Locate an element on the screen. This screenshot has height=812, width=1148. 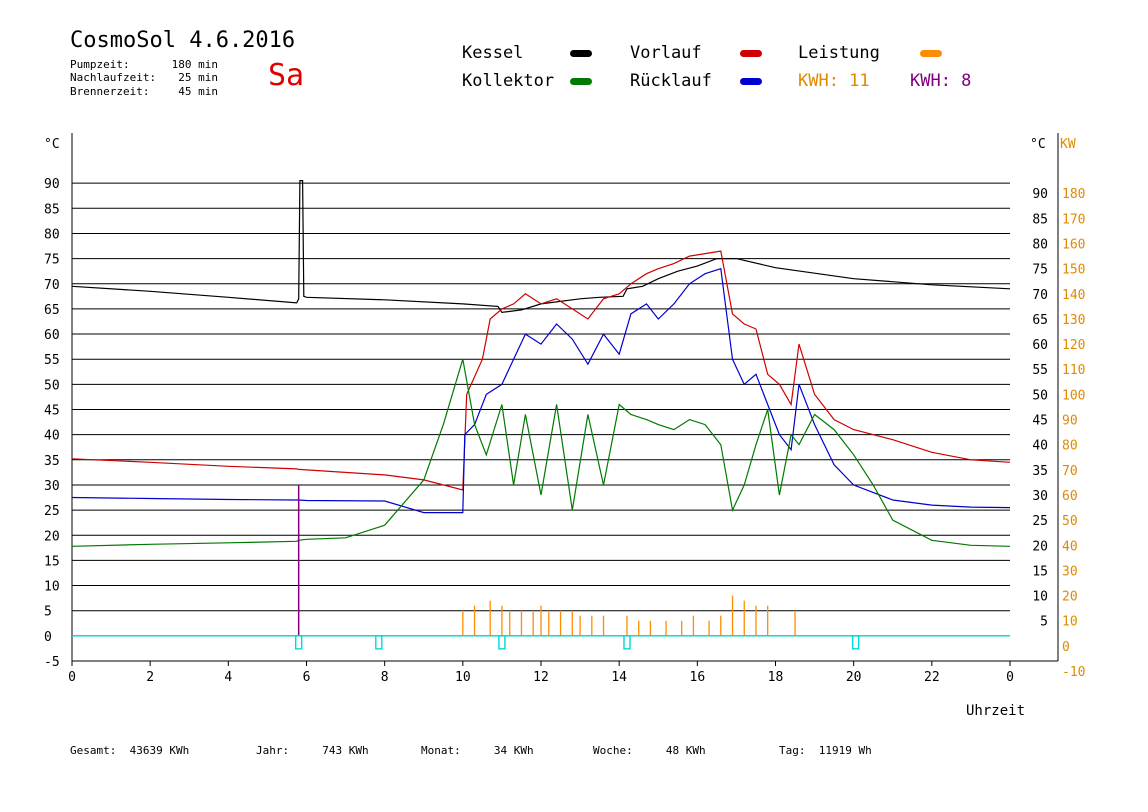
y-tick-label-left: 75 is located at coordinates (52, 260).